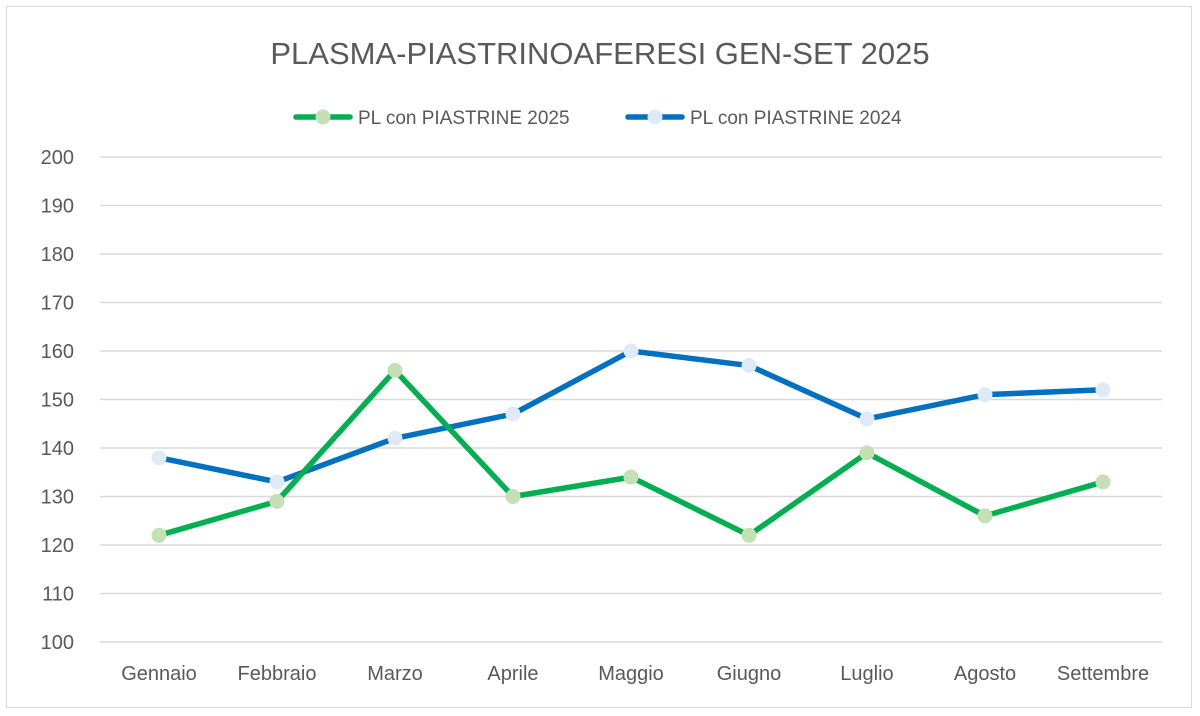 The height and width of the screenshot is (716, 1200). What do you see at coordinates (631, 674) in the screenshot?
I see `x-tick-label: Maggio` at bounding box center [631, 674].